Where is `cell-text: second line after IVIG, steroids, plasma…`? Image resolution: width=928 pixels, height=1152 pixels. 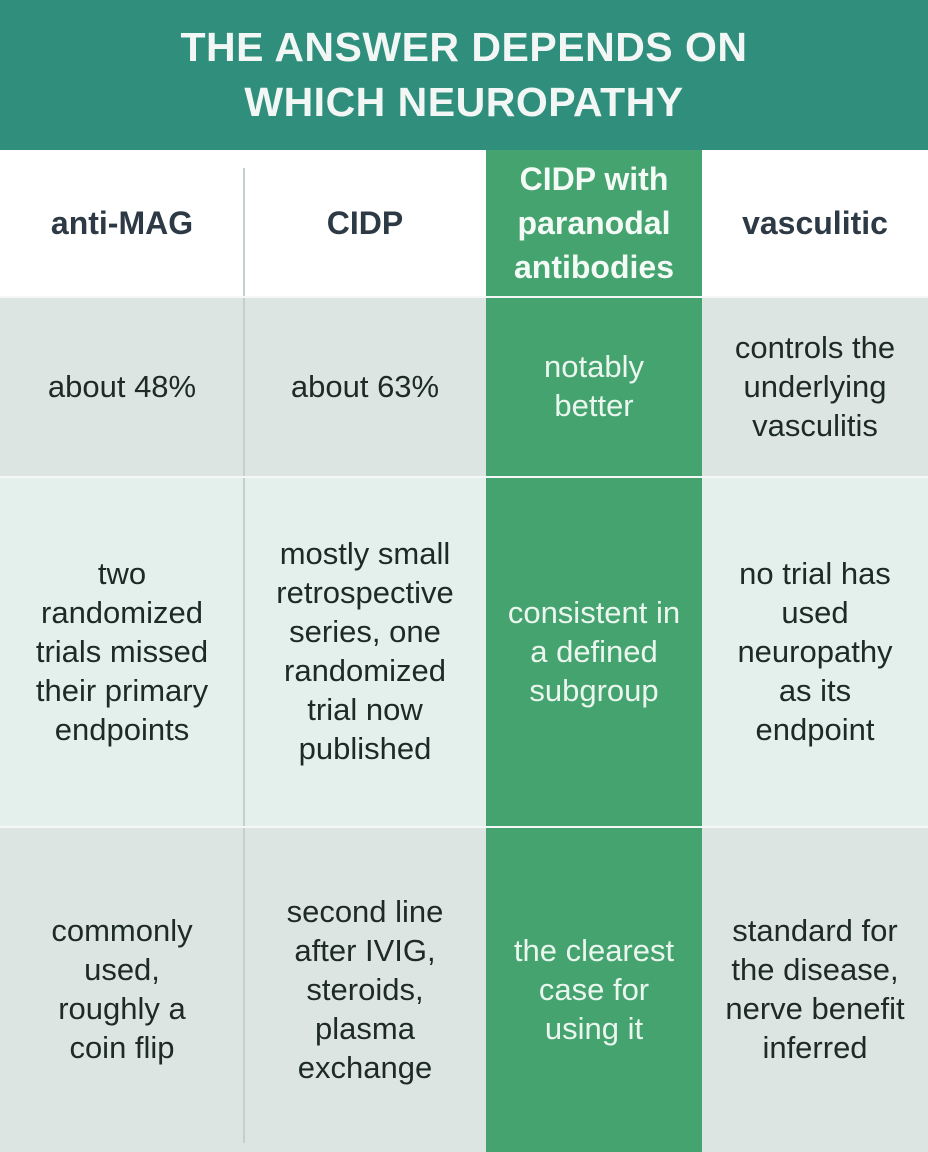
cell-text: second line after IVIG, steroids, plasma… is located at coordinates (365, 989).